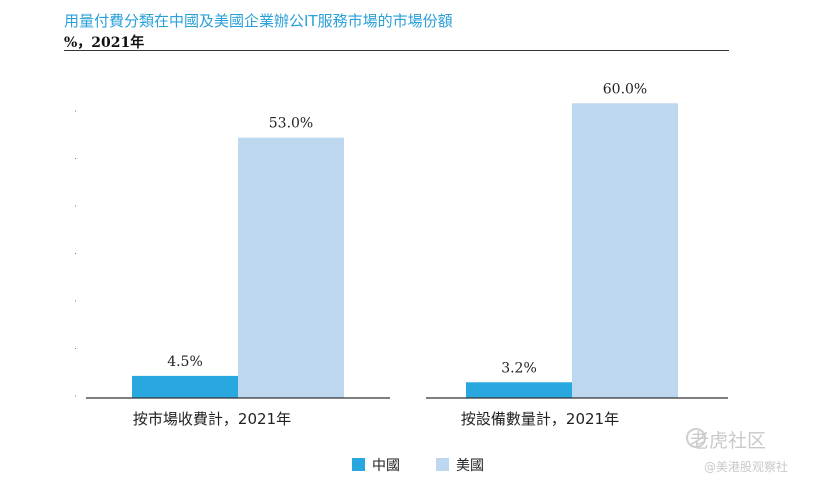  What do you see at coordinates (291, 124) in the screenshot?
I see `data-label: 53.0%` at bounding box center [291, 124].